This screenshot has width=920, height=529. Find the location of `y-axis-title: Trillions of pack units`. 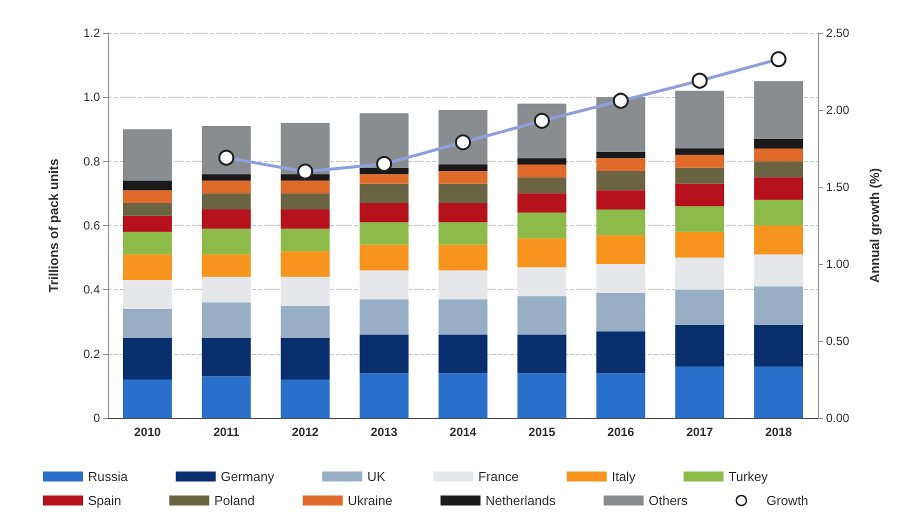

y-axis-title: Trillions of pack units is located at coordinates (53, 225).